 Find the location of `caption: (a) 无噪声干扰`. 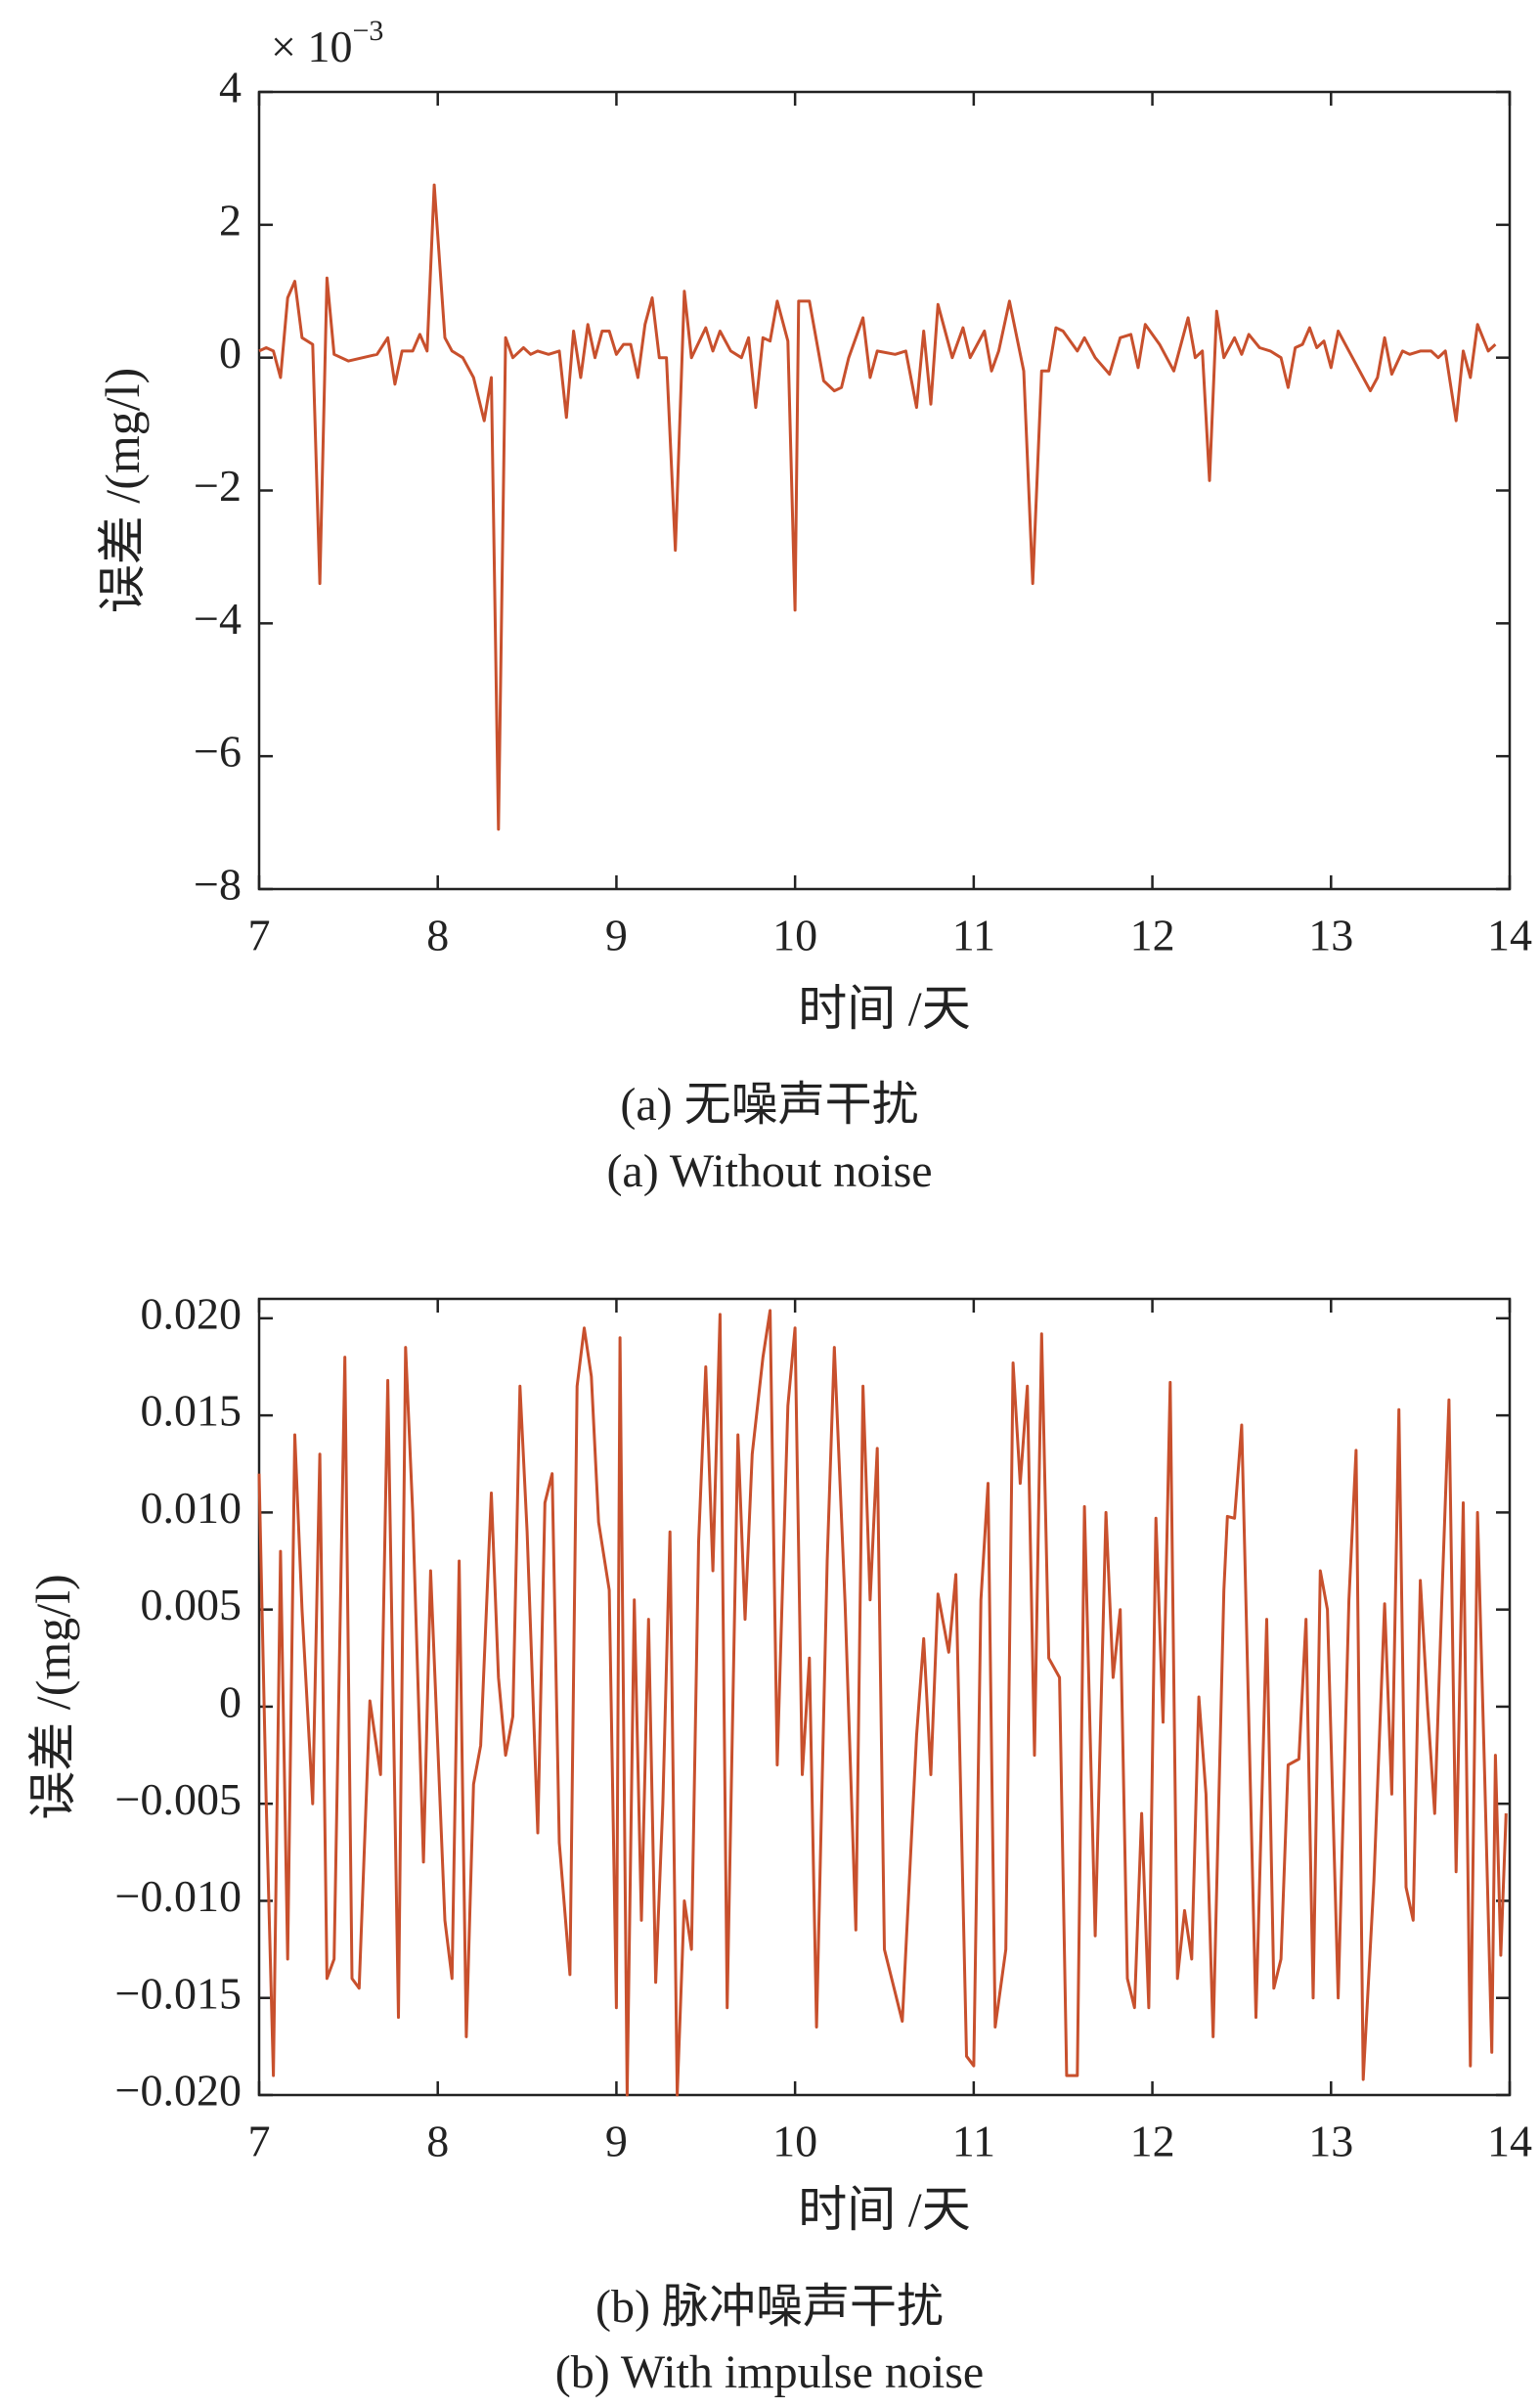

caption: (a) 无噪声干扰 is located at coordinates (769, 1105).